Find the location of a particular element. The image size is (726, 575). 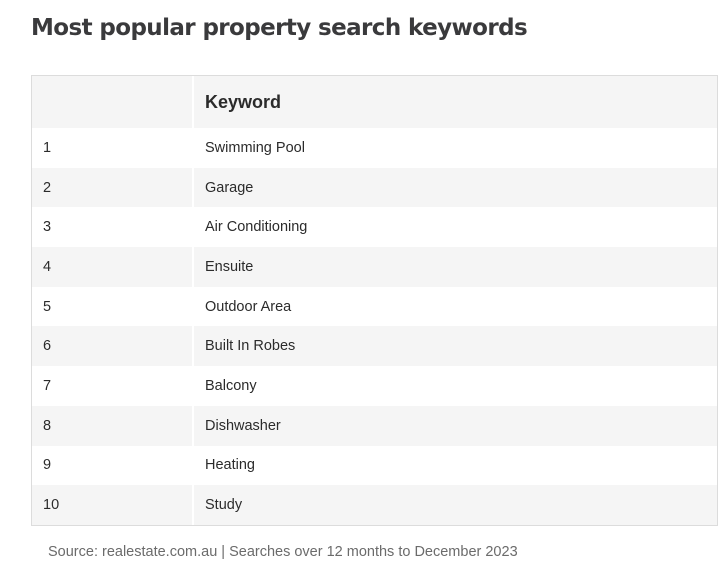

rank-cell: 5 is located at coordinates (112, 306).